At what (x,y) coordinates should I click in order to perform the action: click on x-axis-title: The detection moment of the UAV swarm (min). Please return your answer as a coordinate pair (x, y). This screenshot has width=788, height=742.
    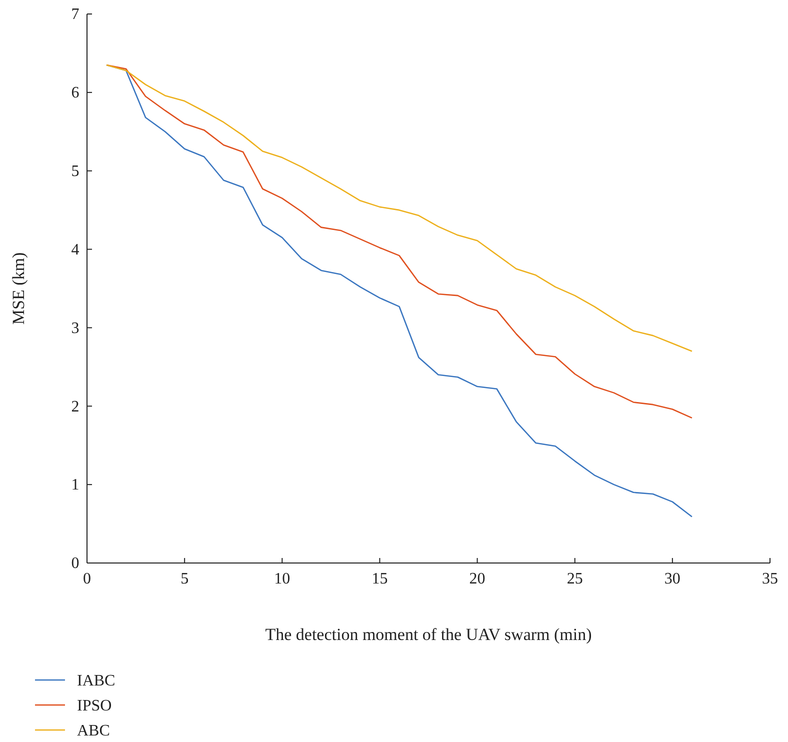
    Looking at the image, I should click on (428, 634).